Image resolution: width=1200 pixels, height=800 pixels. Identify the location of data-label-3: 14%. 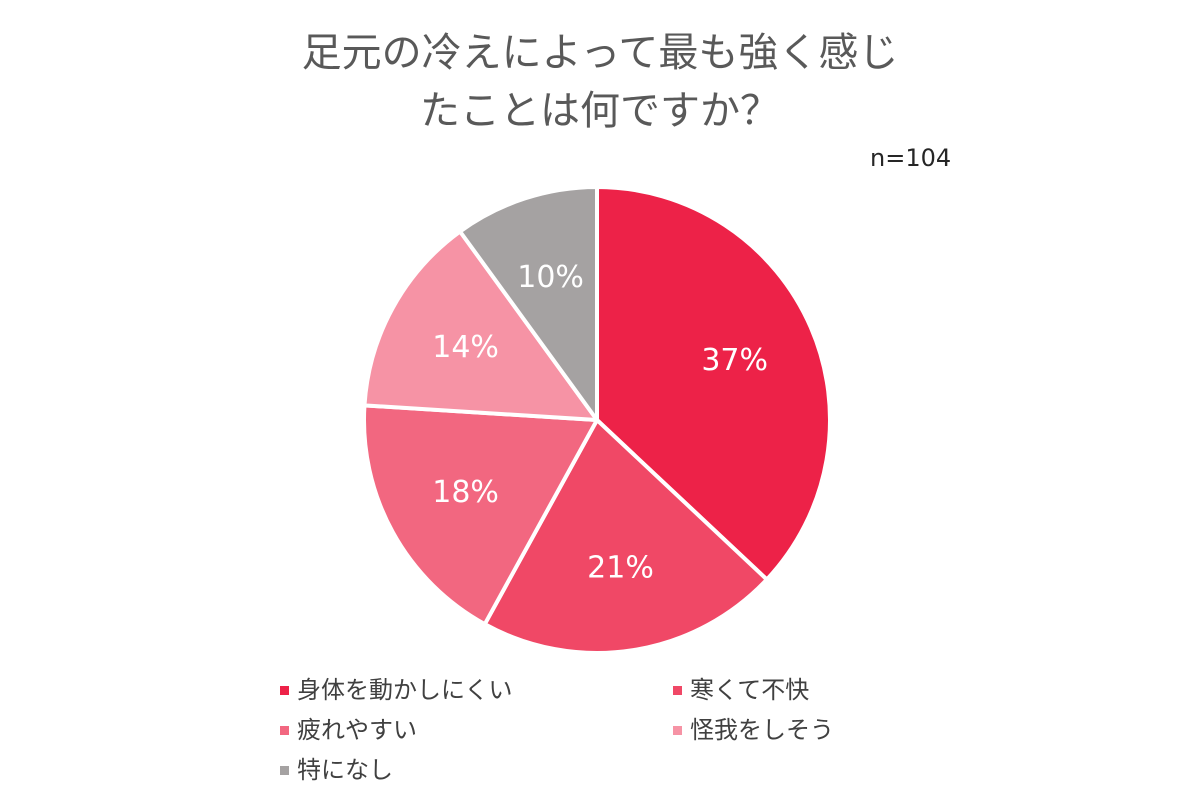
(465, 347).